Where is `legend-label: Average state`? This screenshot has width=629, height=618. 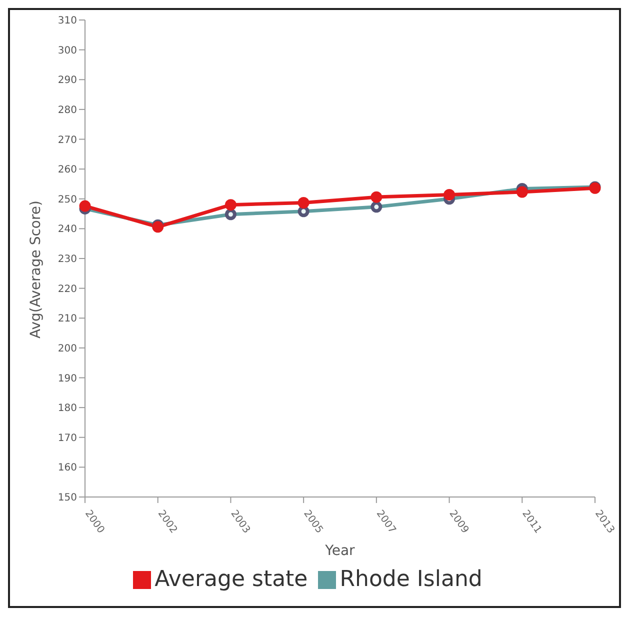 legend-label: Average state is located at coordinates (231, 579).